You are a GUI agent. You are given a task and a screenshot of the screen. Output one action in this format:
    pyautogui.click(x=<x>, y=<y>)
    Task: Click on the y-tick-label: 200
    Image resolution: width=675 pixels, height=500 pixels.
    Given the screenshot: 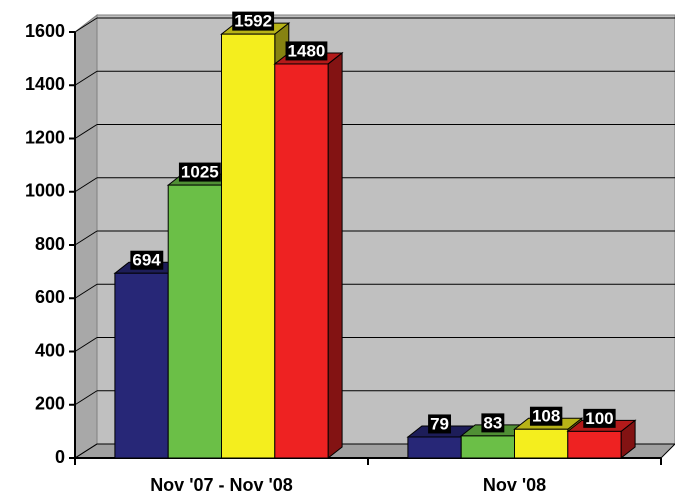 What is the action you would take?
    pyautogui.click(x=50, y=404)
    